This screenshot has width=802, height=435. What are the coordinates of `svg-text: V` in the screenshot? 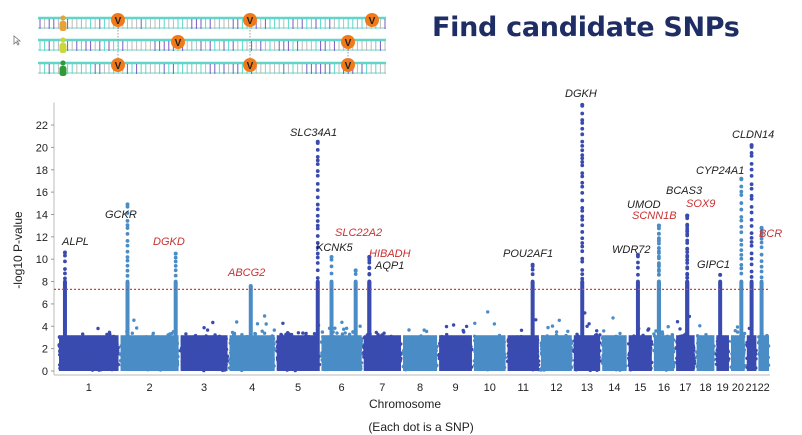 It's located at (250, 66).